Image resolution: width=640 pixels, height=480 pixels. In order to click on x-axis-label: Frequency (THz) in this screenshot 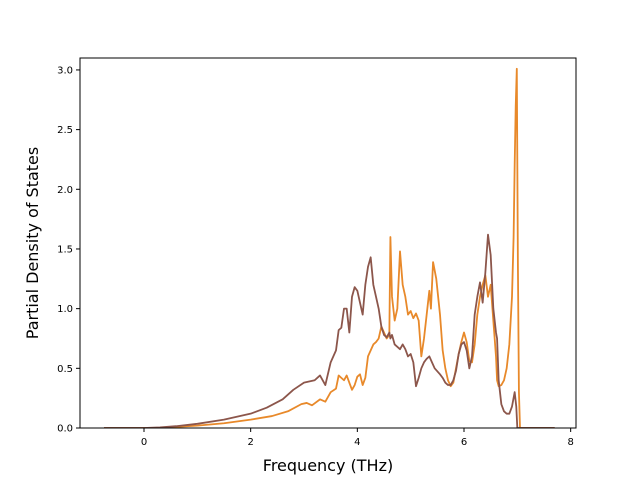, I will do `click(328, 465)`.